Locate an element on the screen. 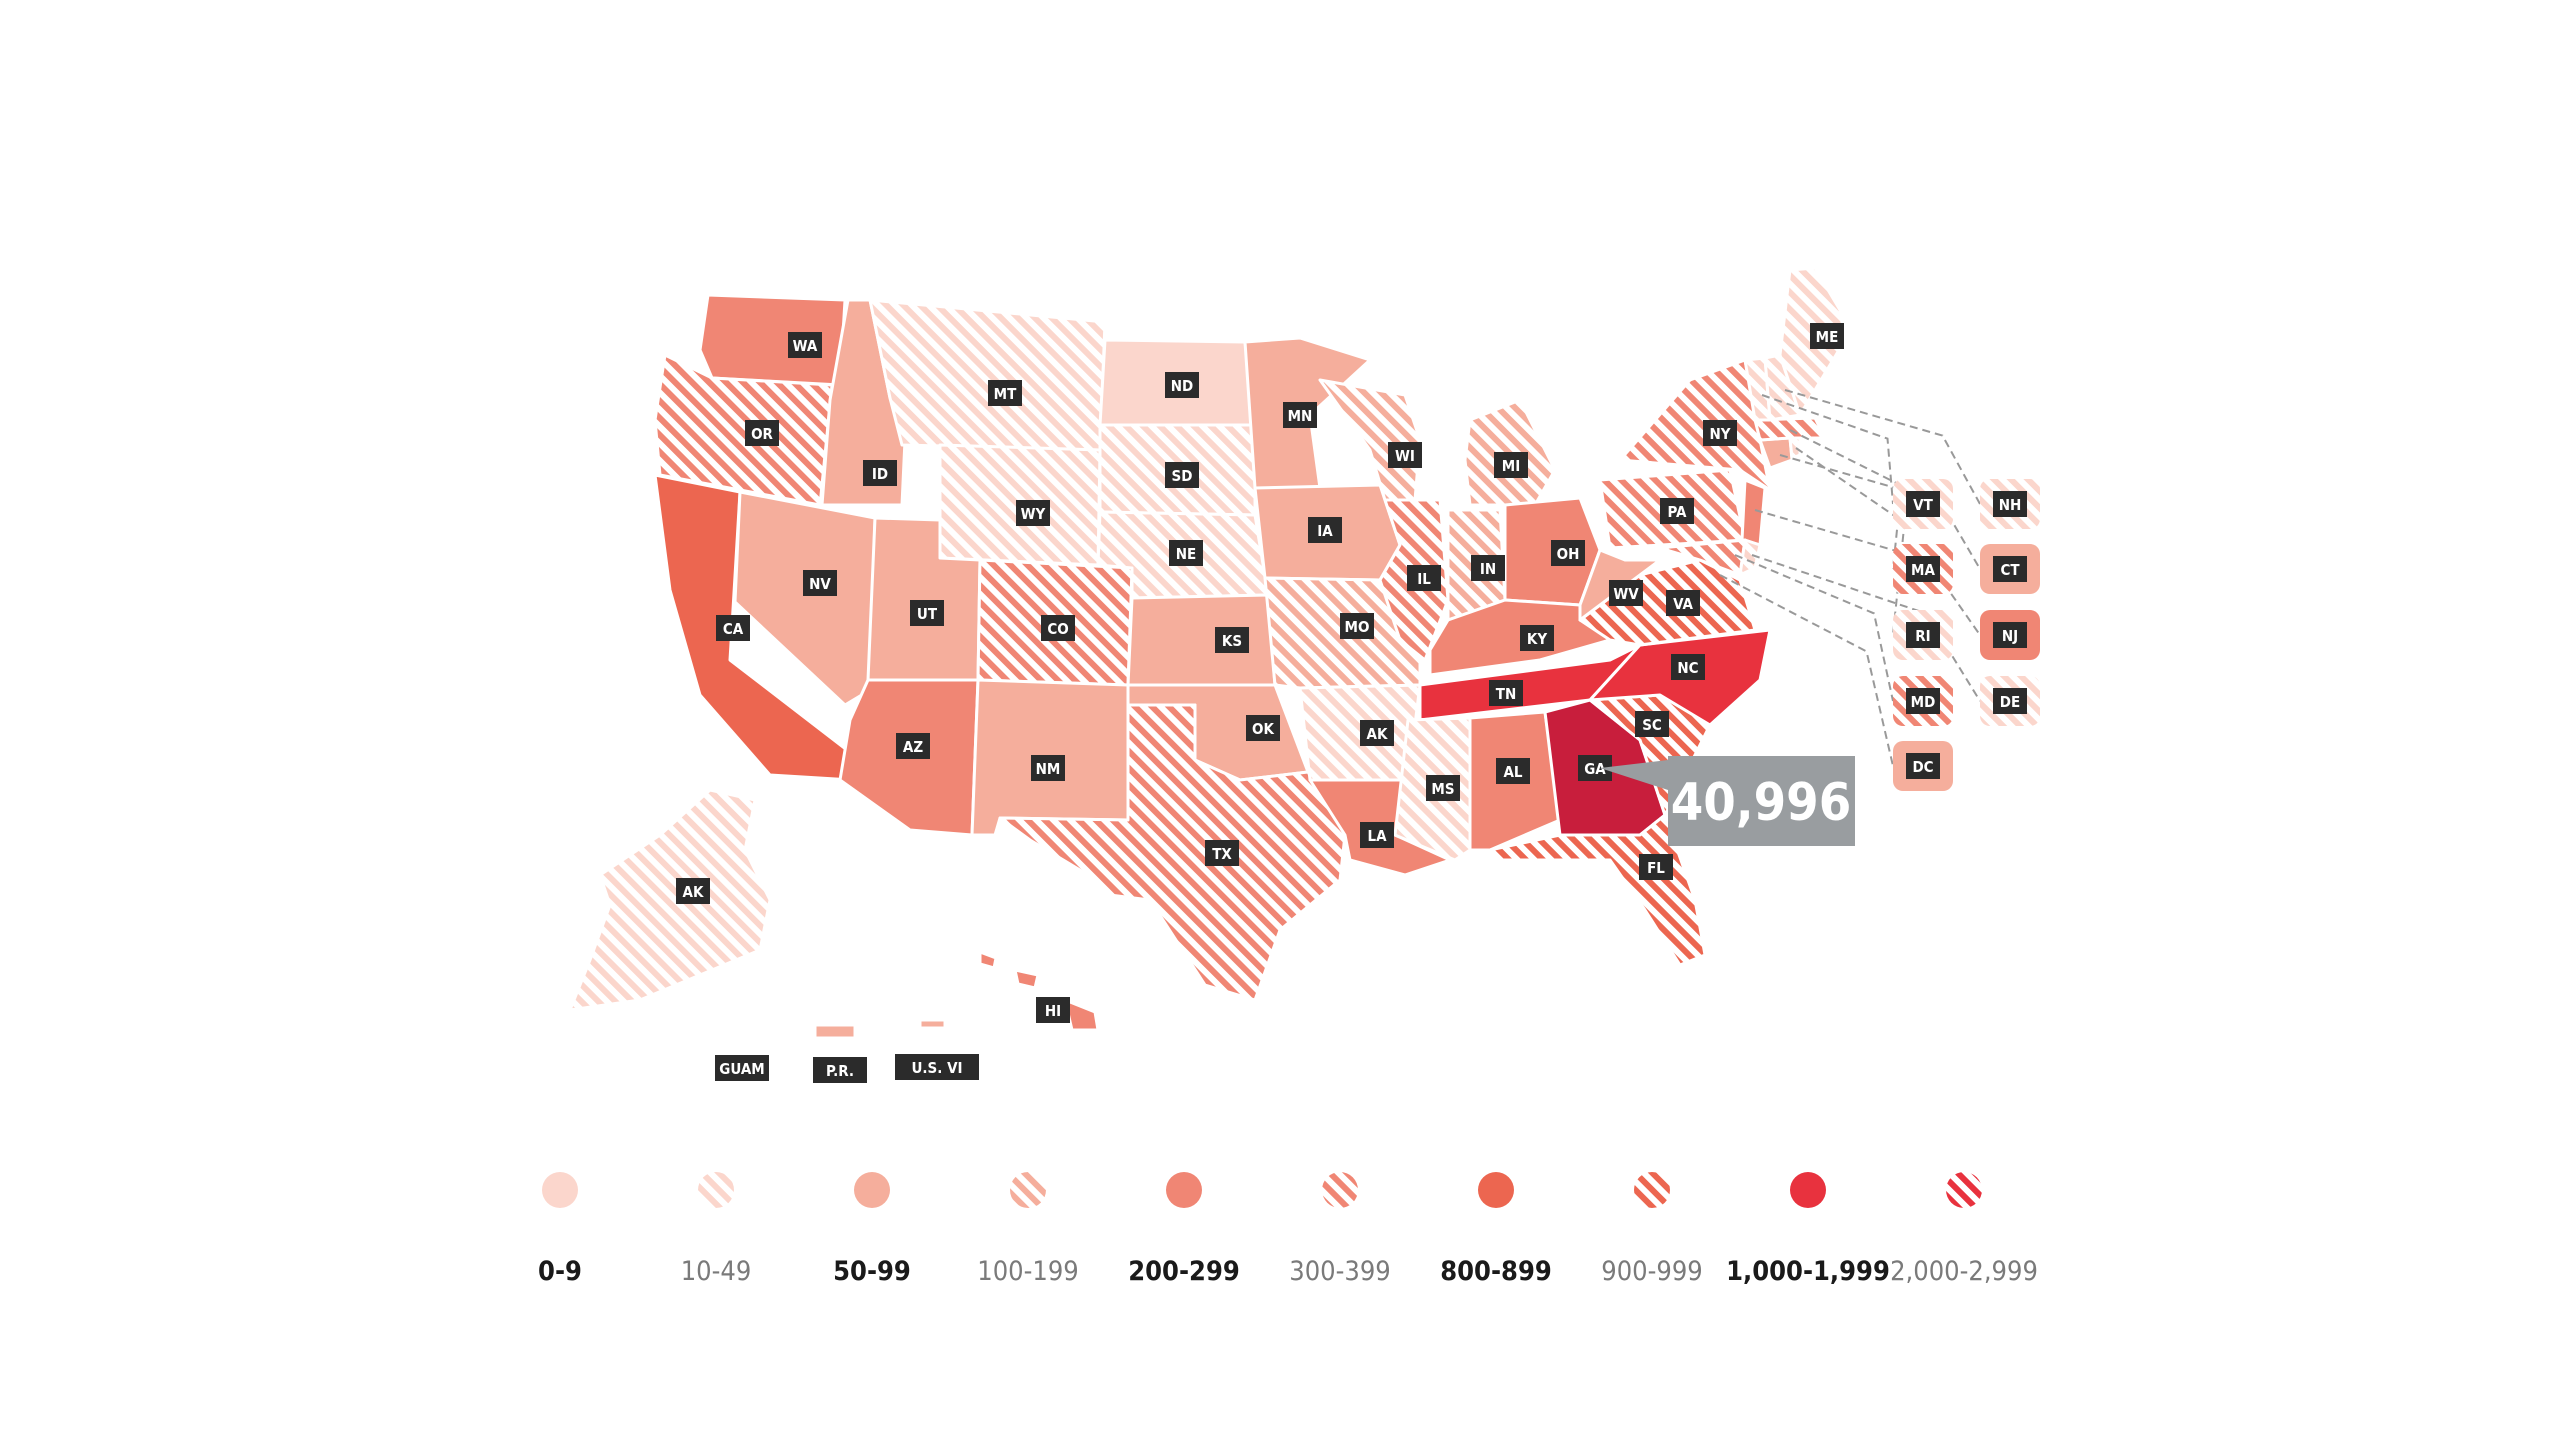  state-nv is located at coordinates (805, 598).